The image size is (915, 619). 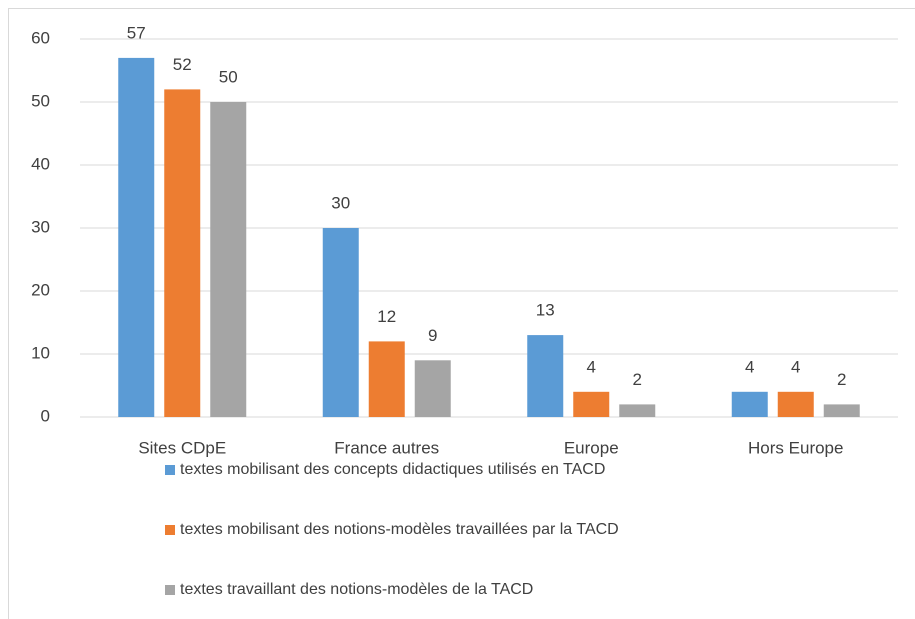 I want to click on y-tick-label: 20, so click(x=40, y=289).